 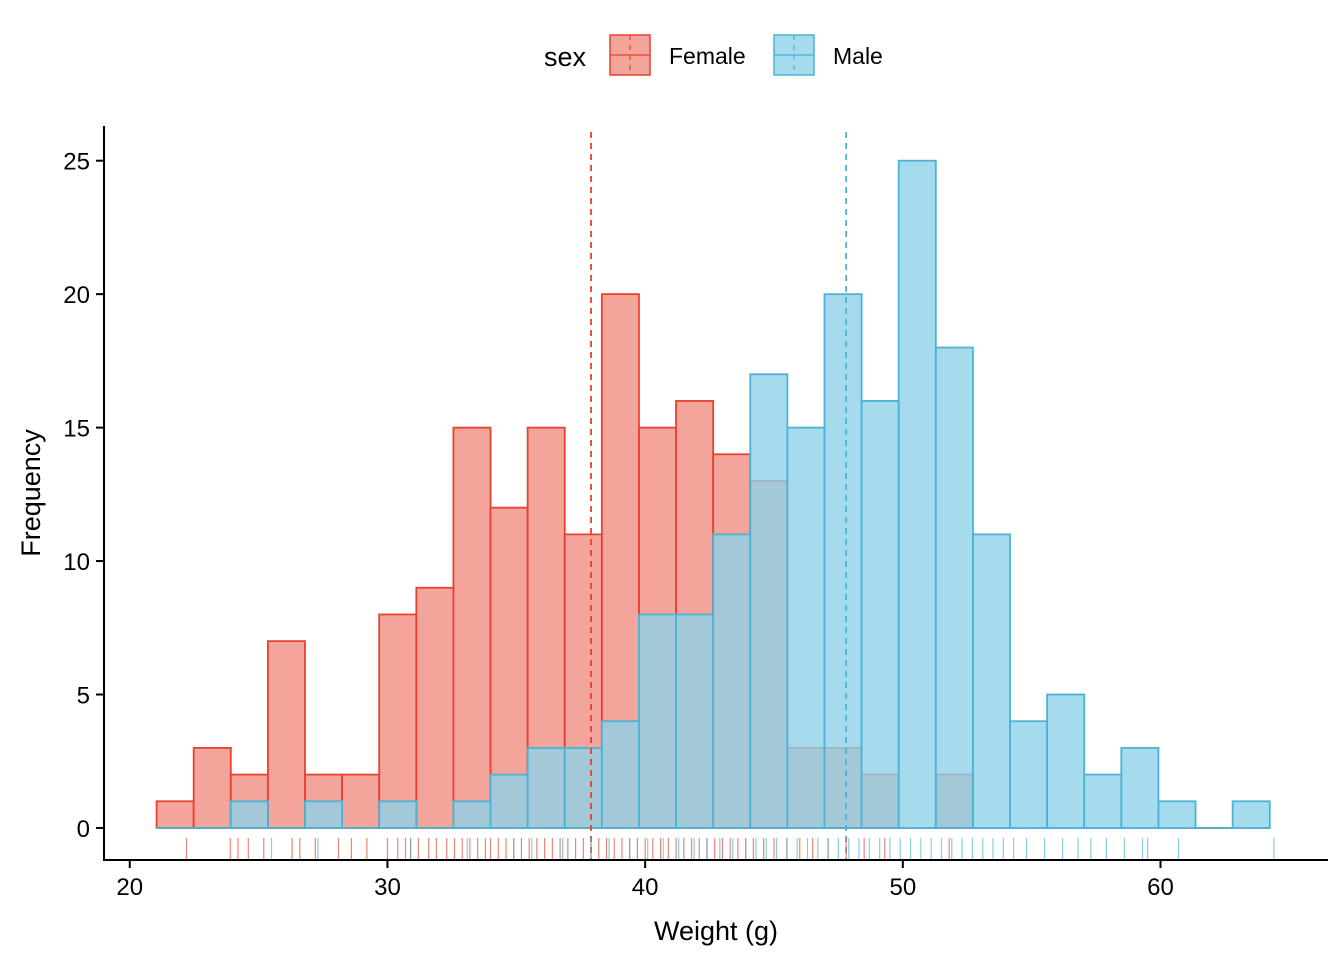 What do you see at coordinates (129, 887) in the screenshot?
I see `x-tick-label-20: 20` at bounding box center [129, 887].